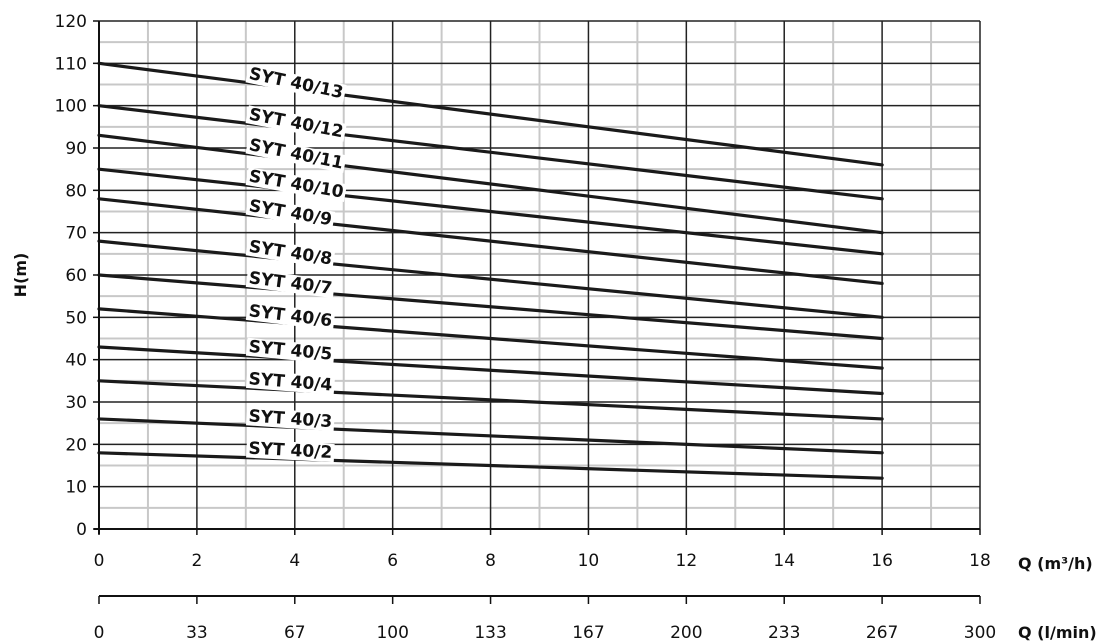 The width and height of the screenshot is (1100, 644). Describe the element at coordinates (980, 561) in the screenshot. I see `x-tick-label: 18` at that location.